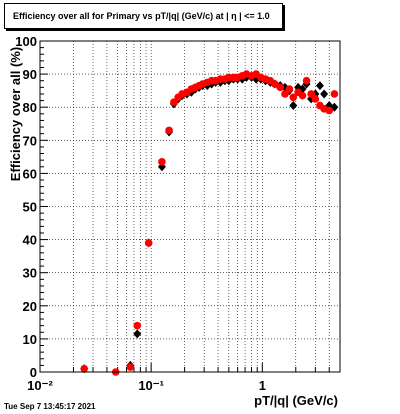  What do you see at coordinates (15, 114) in the screenshot?
I see `y-axis-label: Efficiency over all (%)` at bounding box center [15, 114].